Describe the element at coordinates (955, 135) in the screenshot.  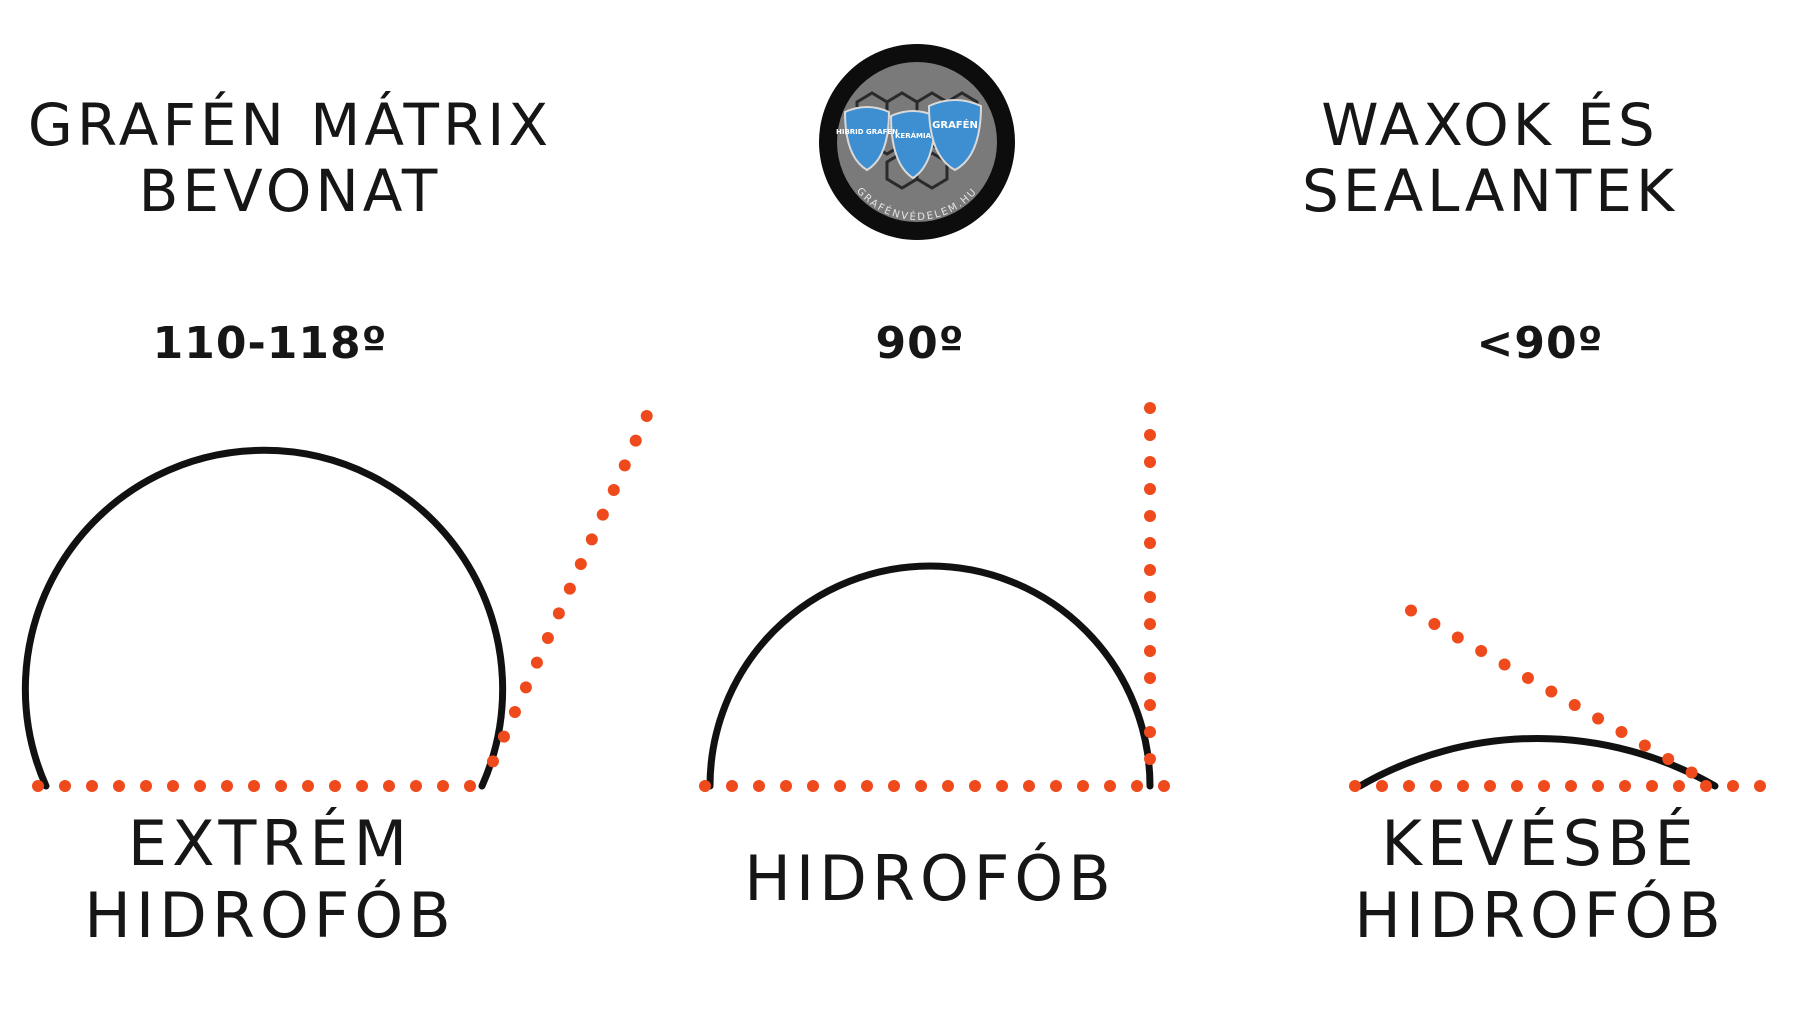
I see `shield-icon-grafen` at that location.